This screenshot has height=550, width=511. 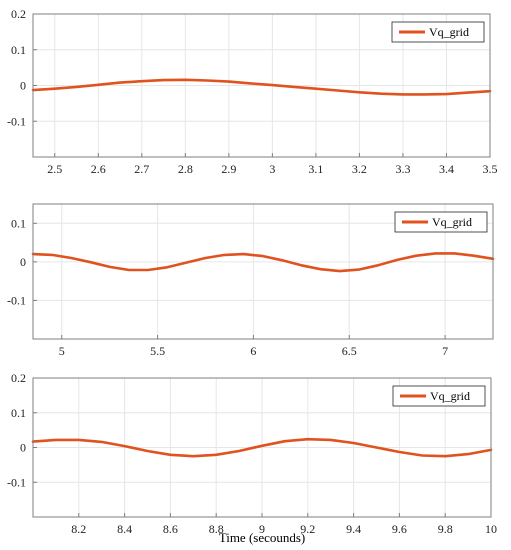 I want to click on x-tick-label: 9.6, so click(x=399, y=529).